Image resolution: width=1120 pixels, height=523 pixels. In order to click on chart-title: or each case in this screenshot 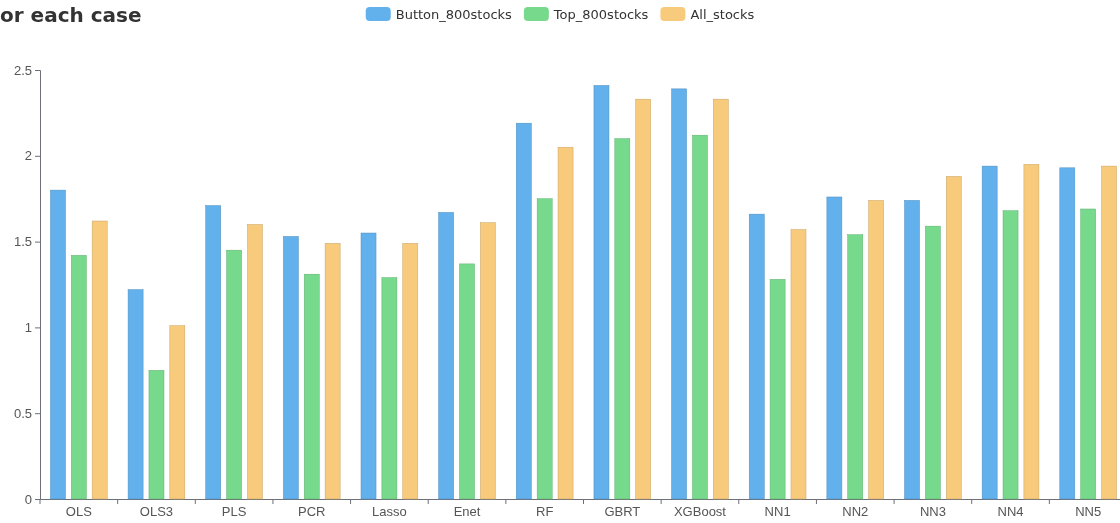, I will do `click(71, 15)`.